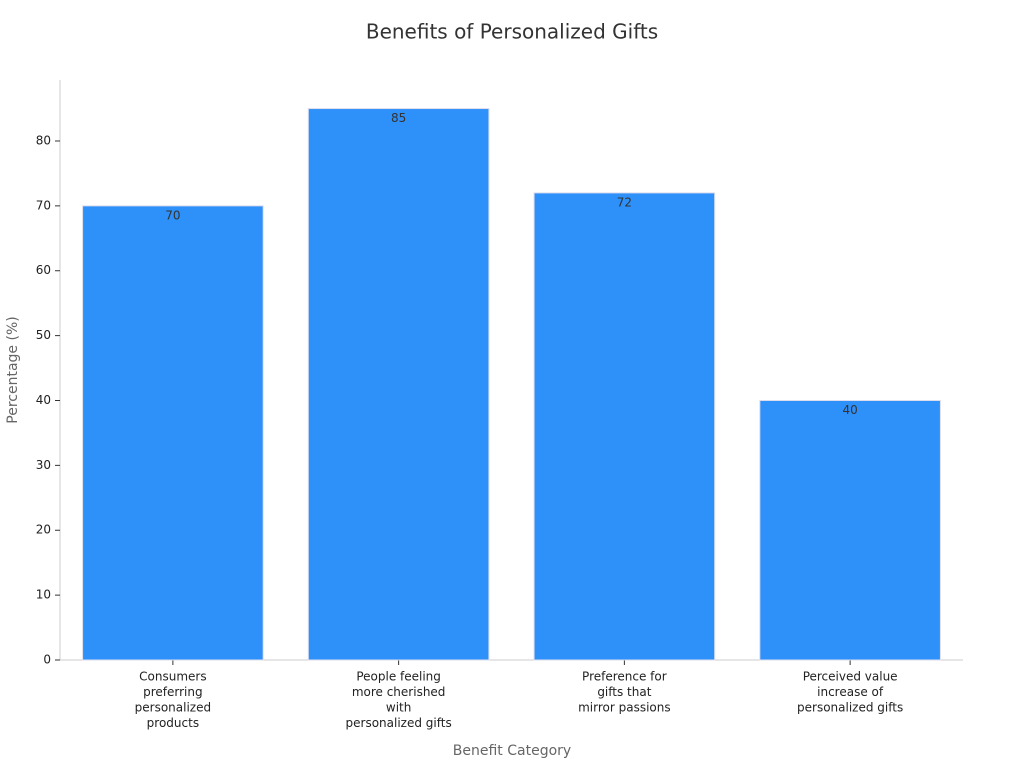 The image size is (1024, 768). Describe the element at coordinates (512, 751) in the screenshot. I see `x-axis-title: Benefit Category` at that location.